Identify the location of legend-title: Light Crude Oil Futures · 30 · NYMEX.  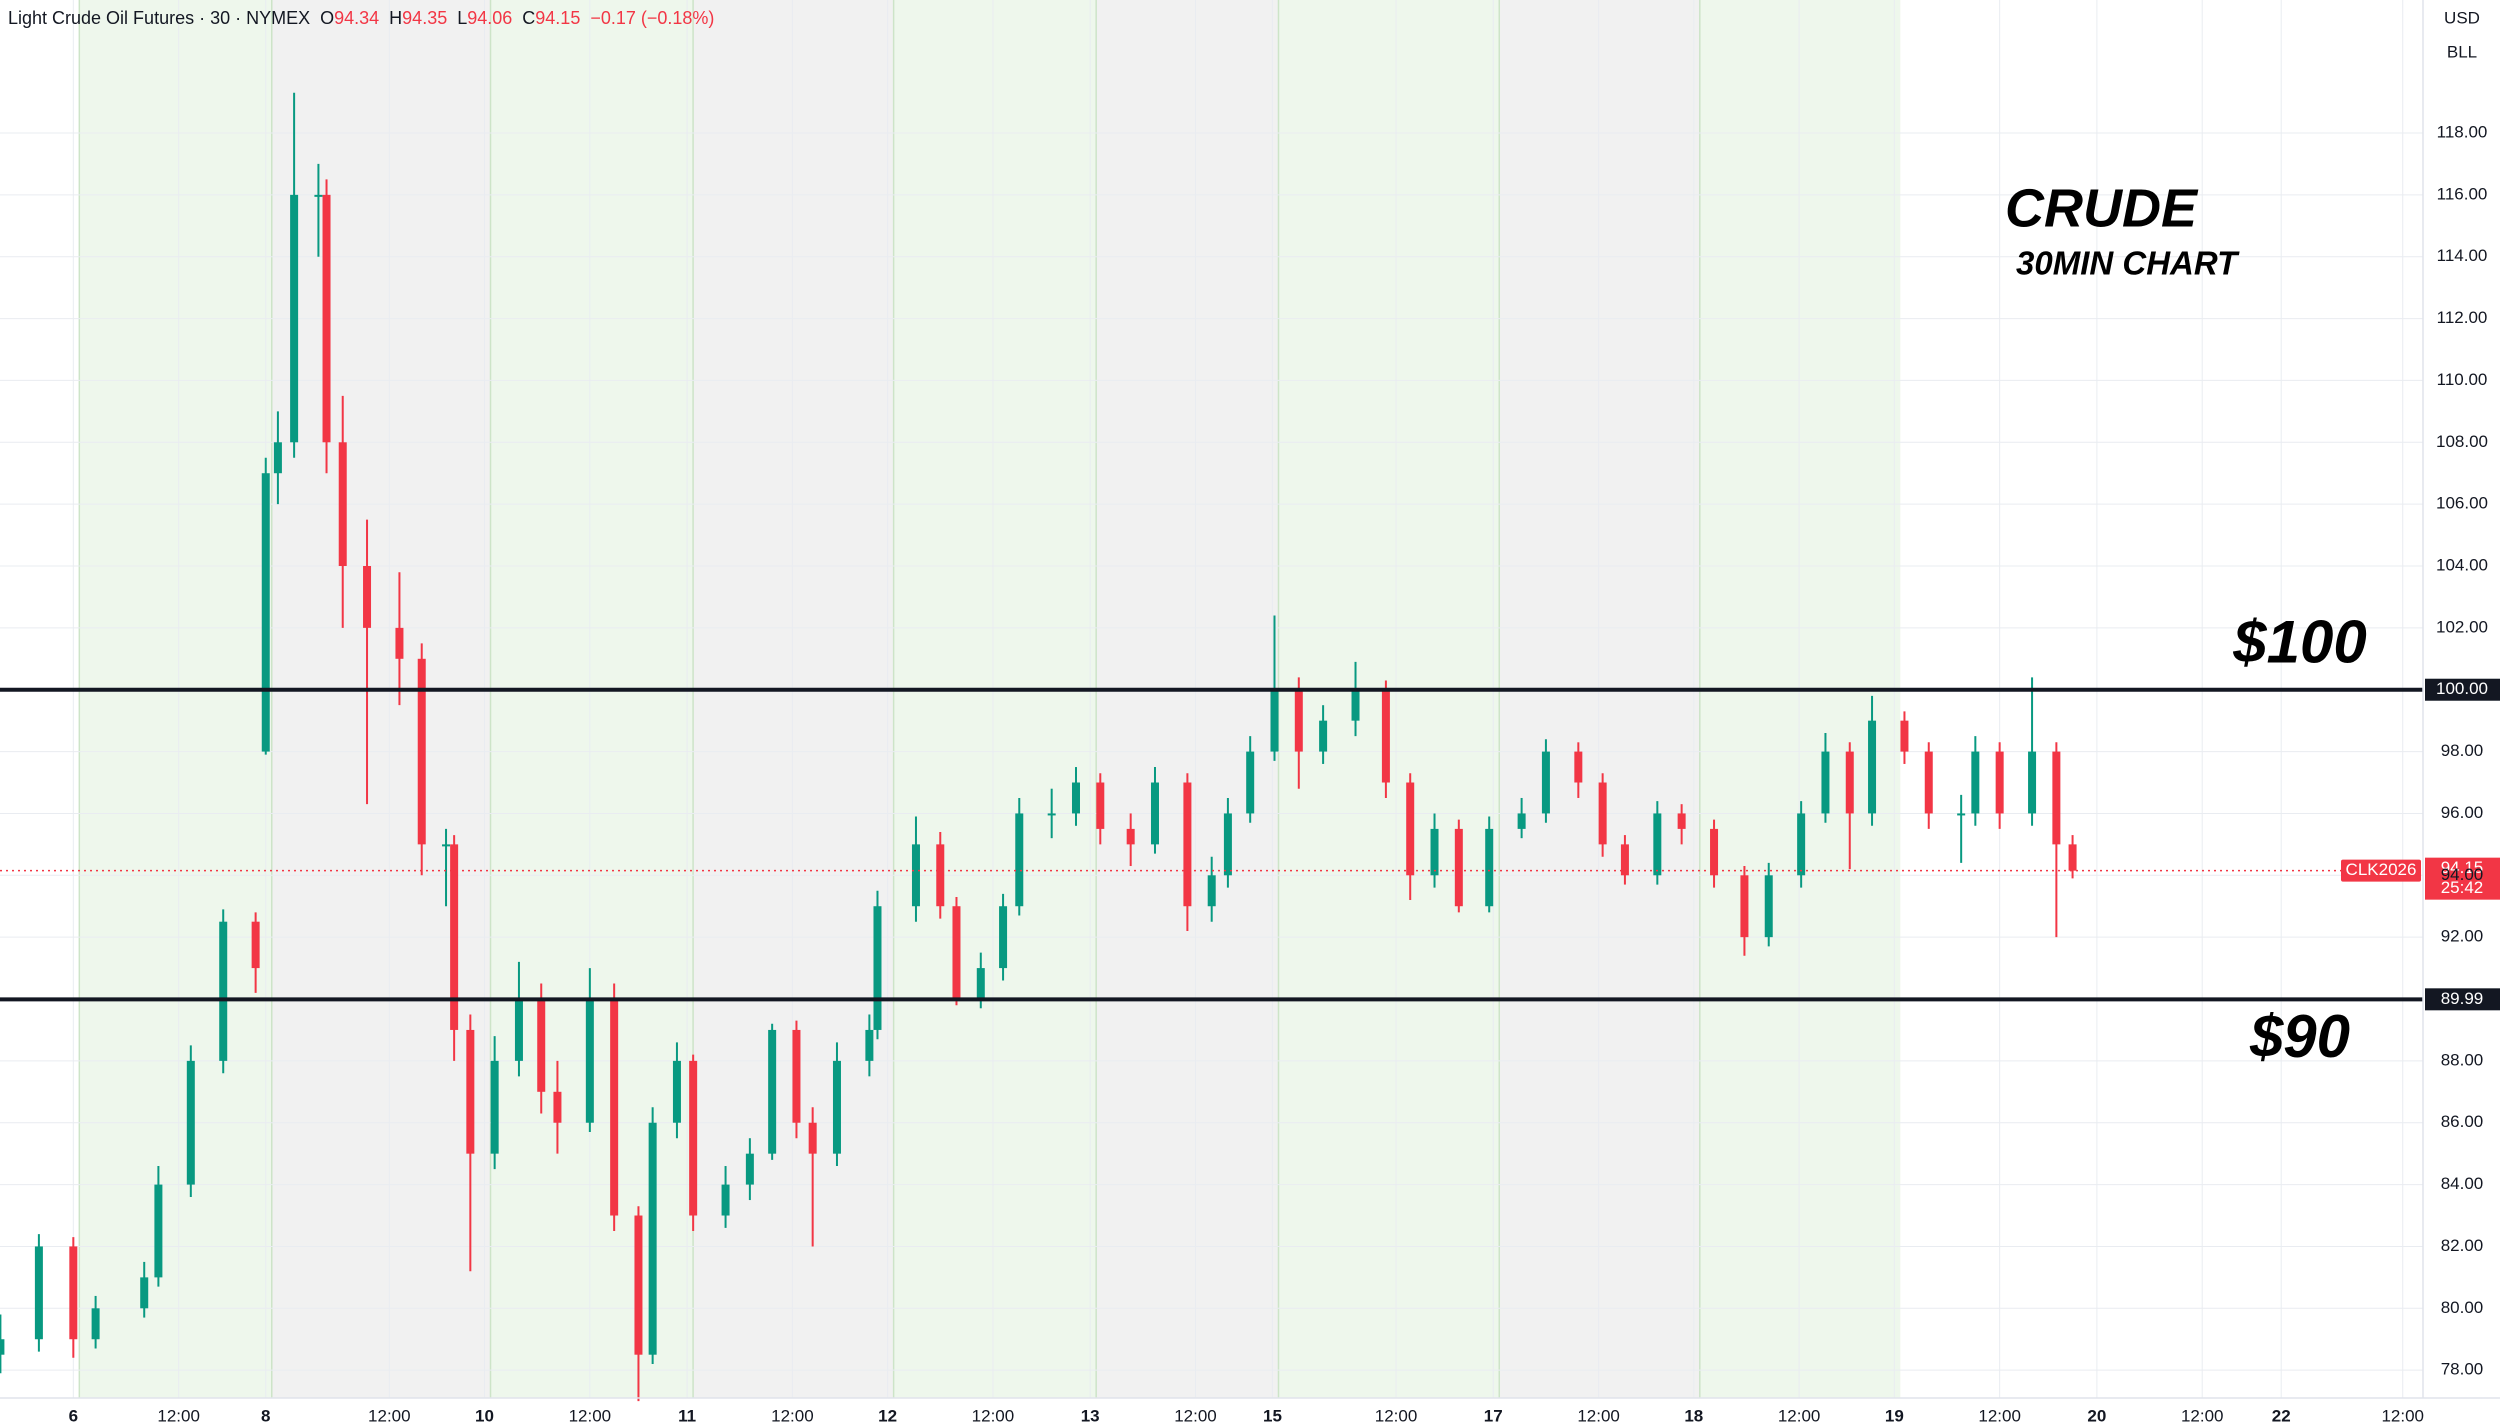
(159, 18).